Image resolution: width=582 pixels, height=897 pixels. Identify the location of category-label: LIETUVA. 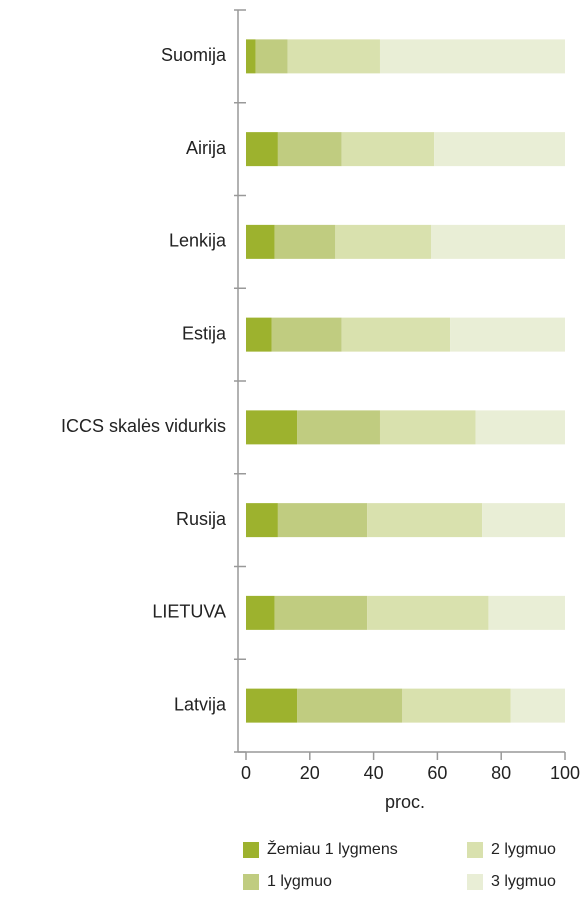
(189, 612).